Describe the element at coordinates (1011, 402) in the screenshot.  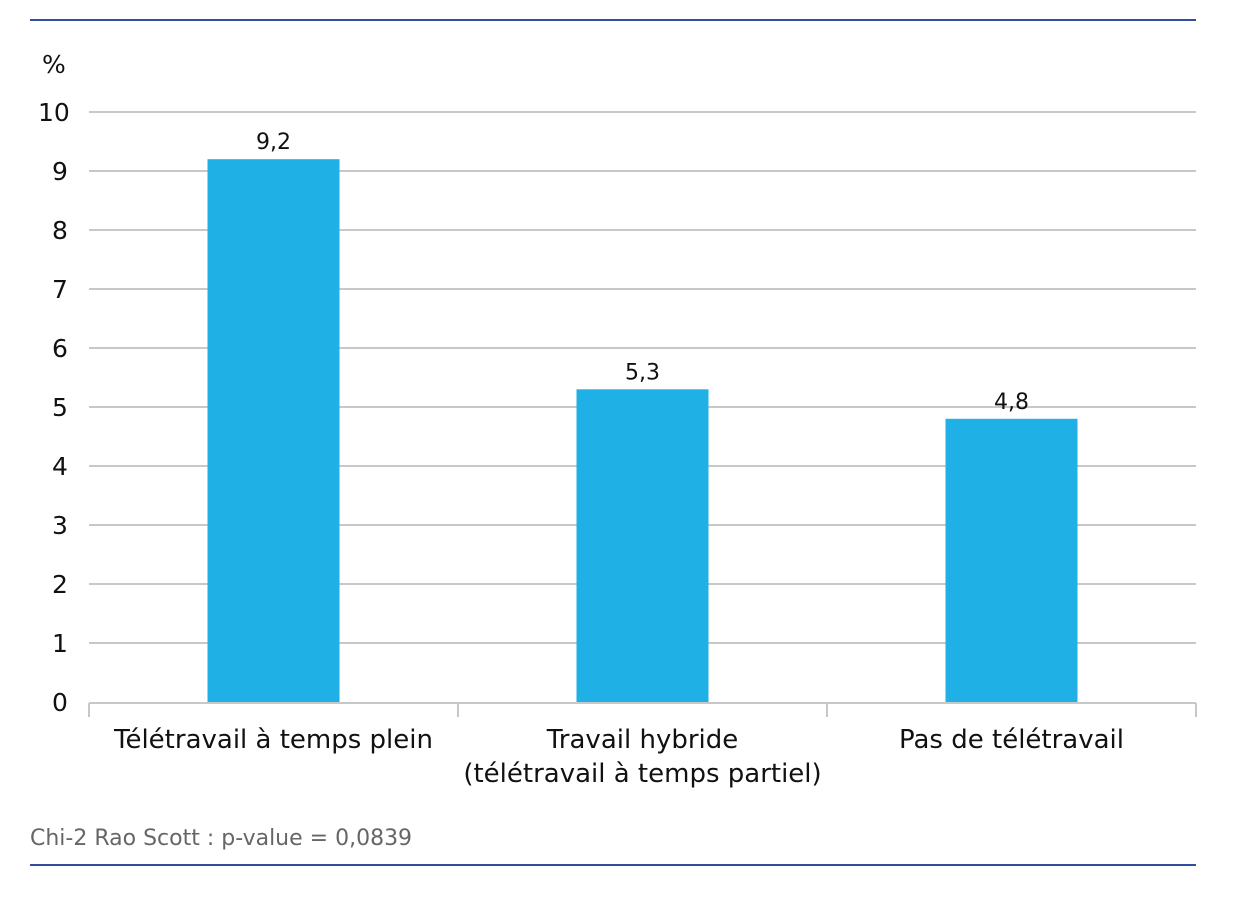
I see `bar-value-label: 4,8` at that location.